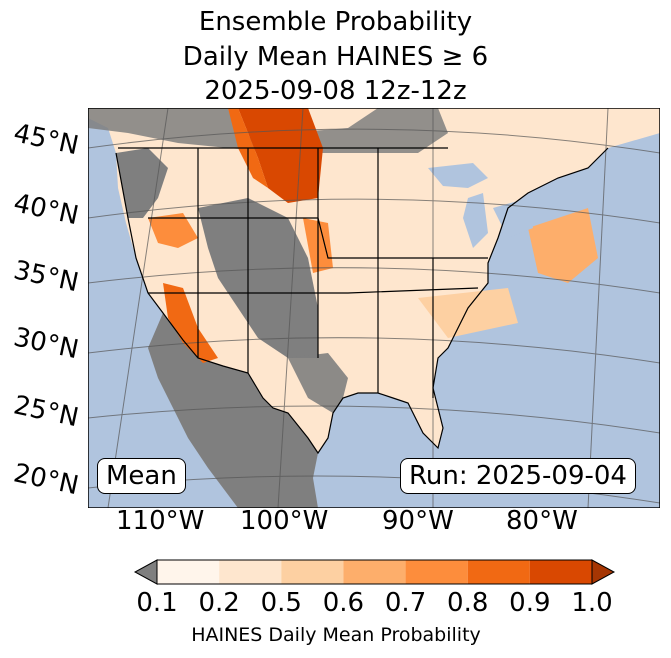 The width and height of the screenshot is (671, 658). What do you see at coordinates (160, 521) in the screenshot?
I see `lon-label-110w: 110°W` at bounding box center [160, 521].